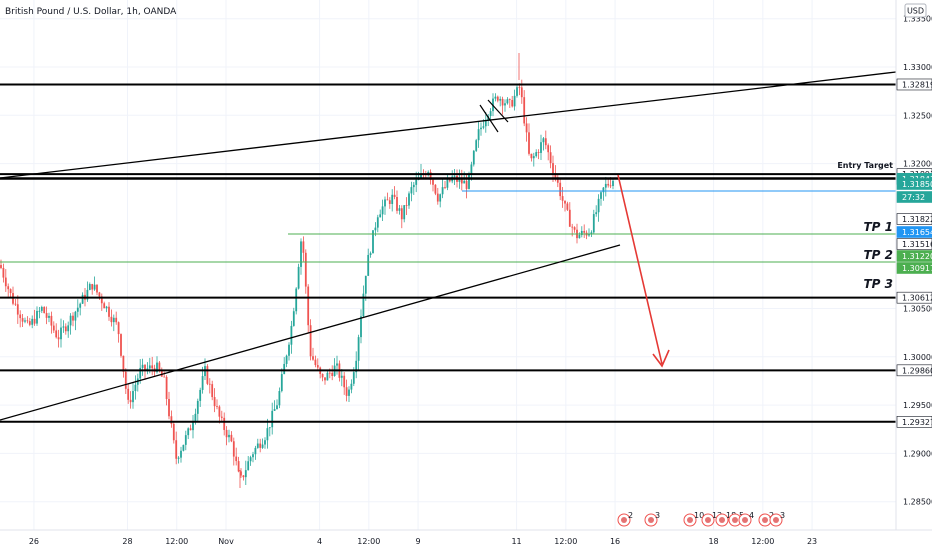  What do you see at coordinates (917, 164) in the screenshot?
I see `y-tick-label: 1.32000` at bounding box center [917, 164].